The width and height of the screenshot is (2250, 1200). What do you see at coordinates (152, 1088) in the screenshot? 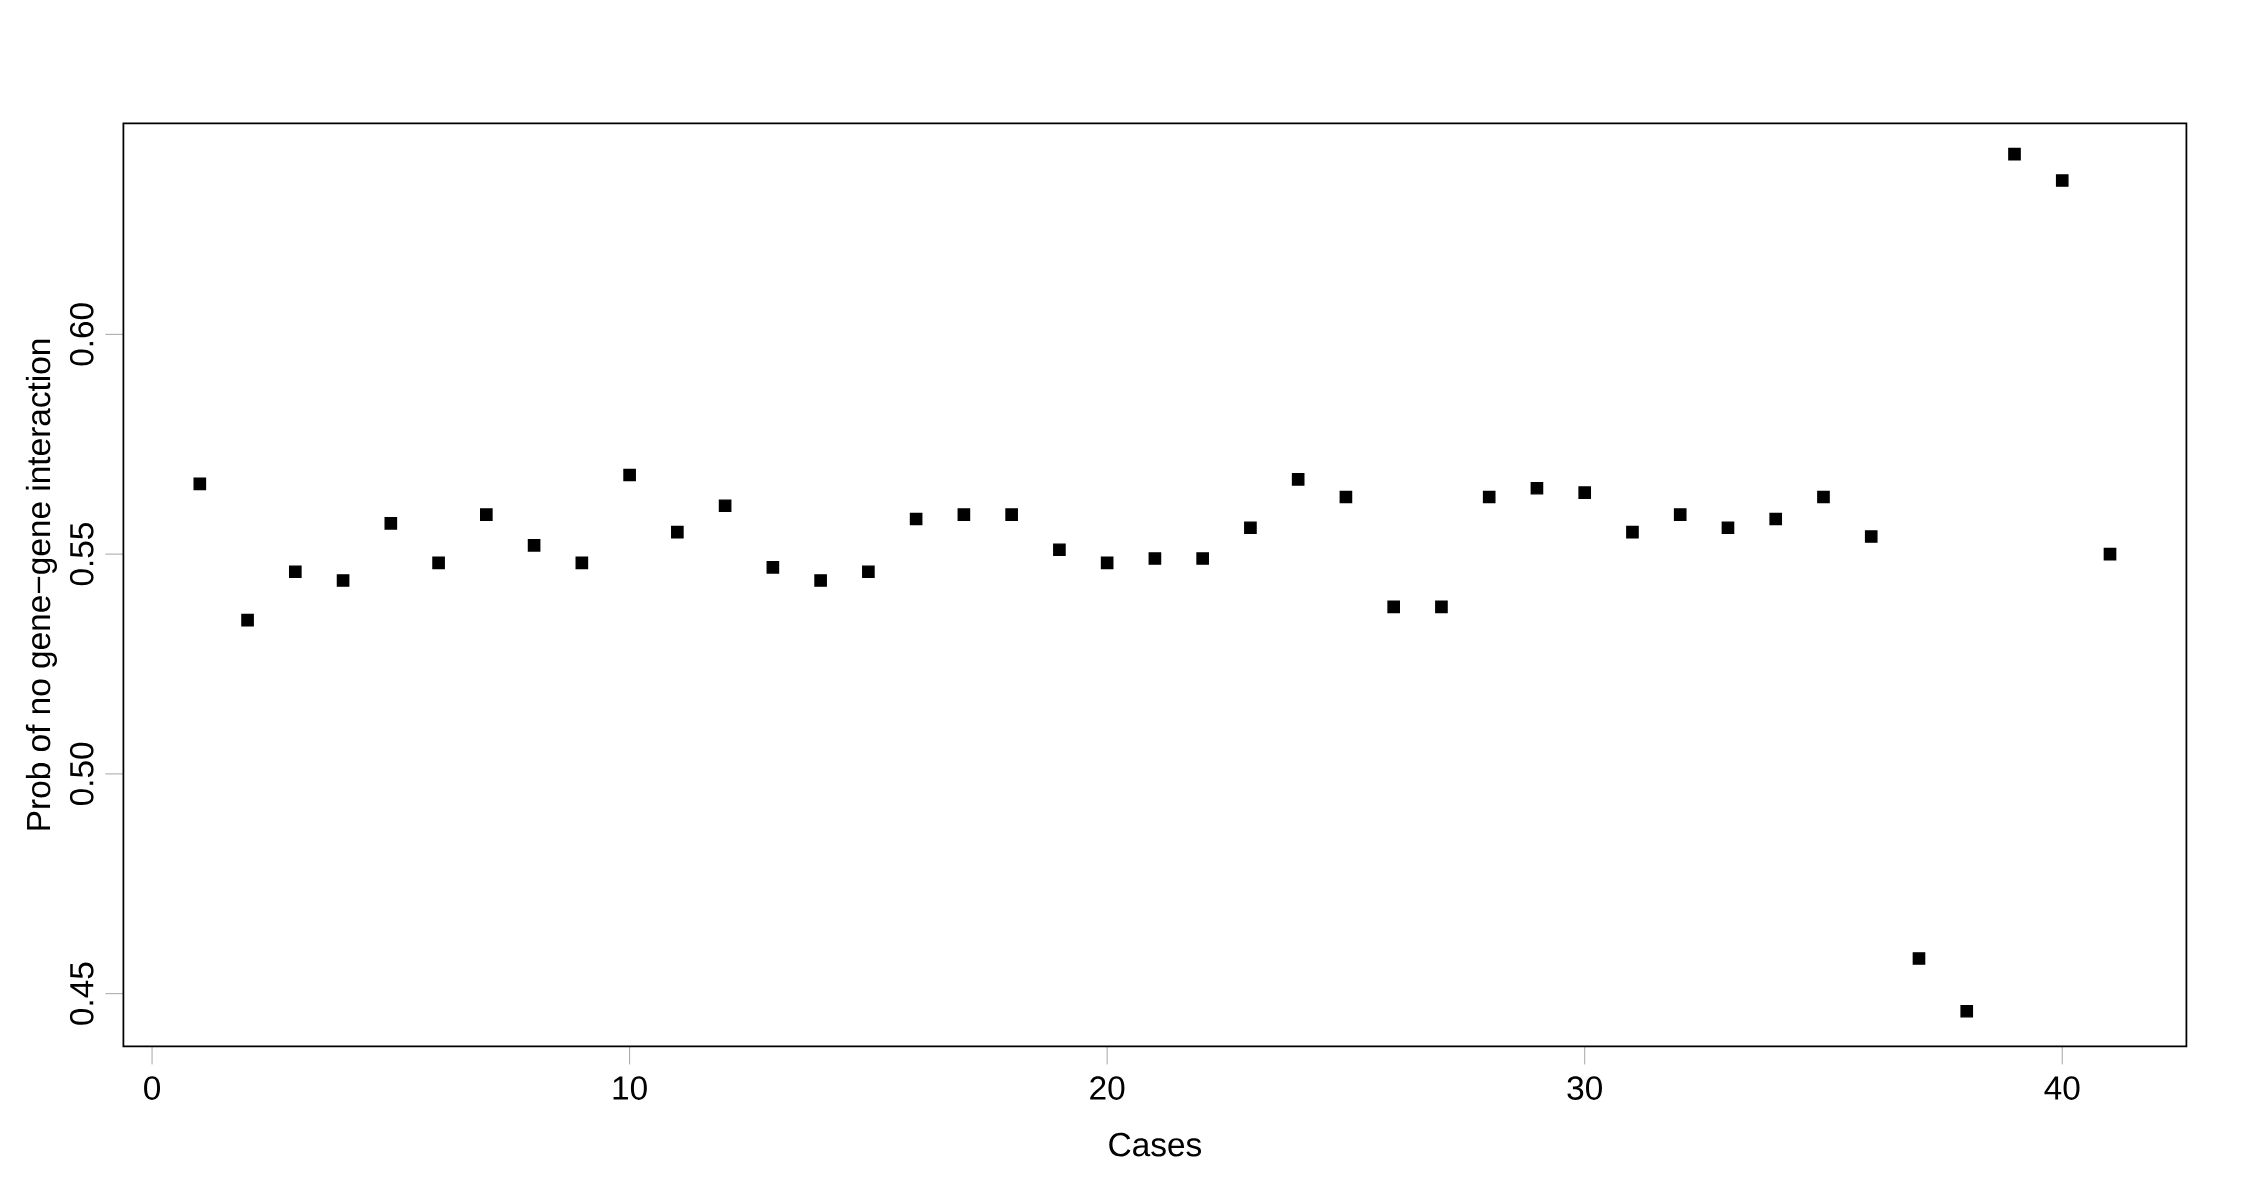
I see `x-tick-label: 0` at bounding box center [152, 1088].